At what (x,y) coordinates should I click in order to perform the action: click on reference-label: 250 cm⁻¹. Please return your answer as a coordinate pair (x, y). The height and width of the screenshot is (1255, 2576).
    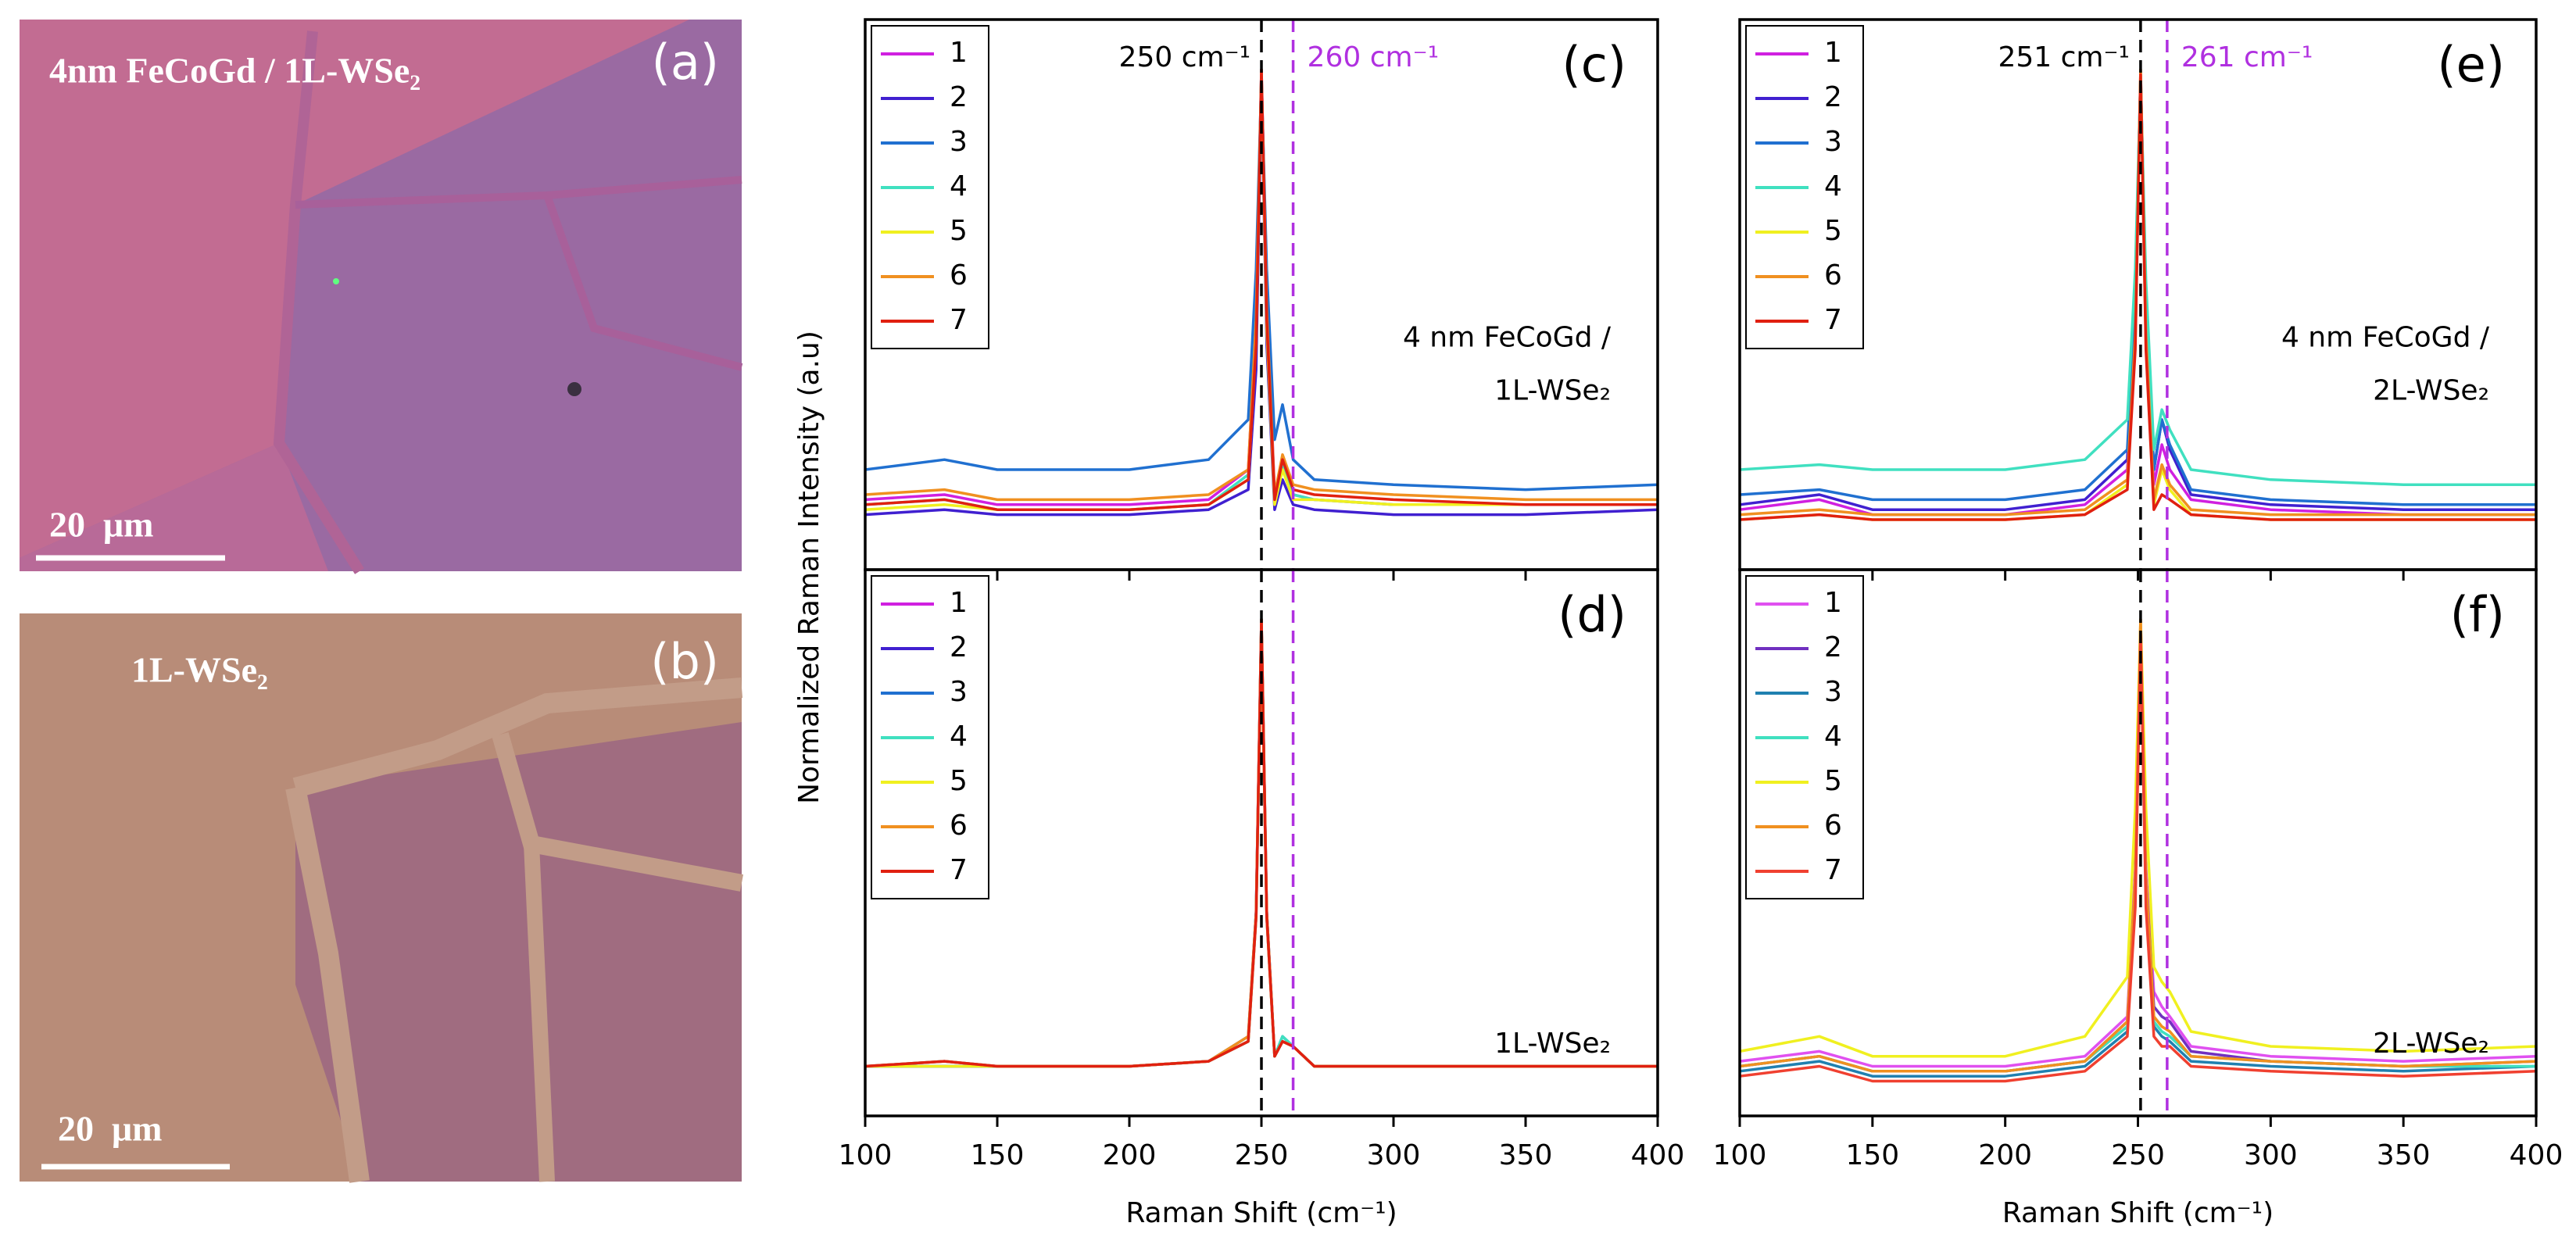
    Looking at the image, I should click on (1184, 57).